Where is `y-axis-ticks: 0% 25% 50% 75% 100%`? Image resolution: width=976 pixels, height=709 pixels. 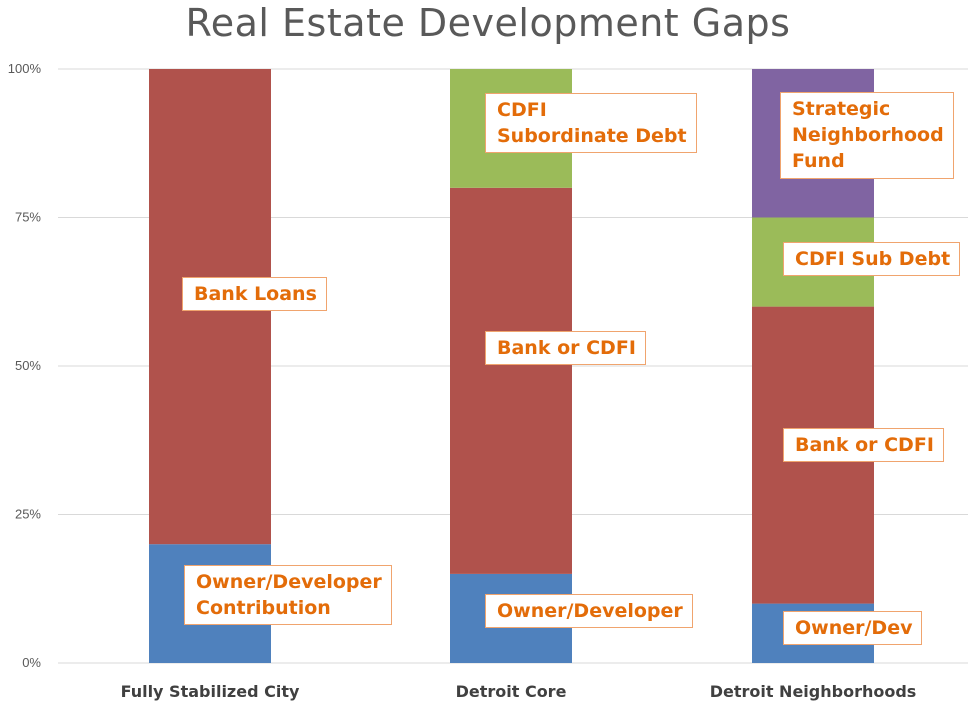 y-axis-ticks: 0% 25% 50% 75% 100% is located at coordinates (25, 365).